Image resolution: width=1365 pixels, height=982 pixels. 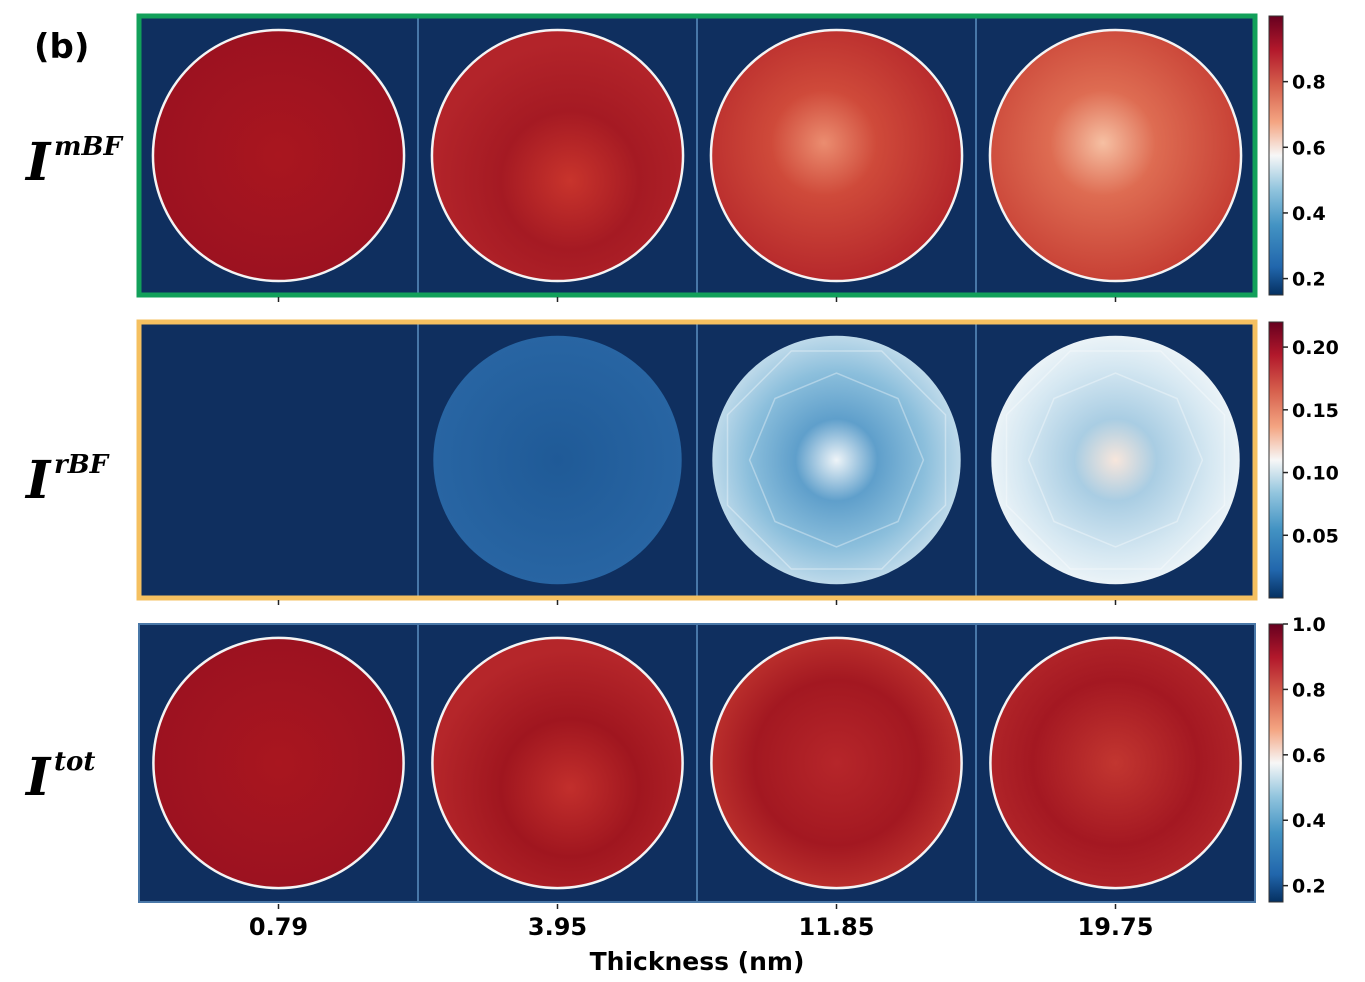 I want to click on diffraction-disk-tot-19.75, so click(x=1115, y=763).